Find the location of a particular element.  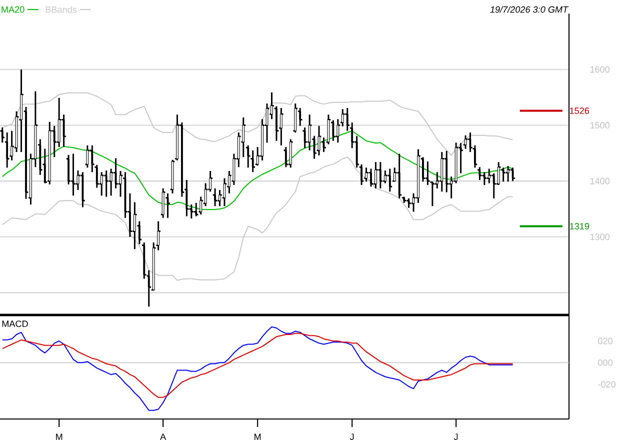

text: 19/7/2026 3:0 GMT is located at coordinates (529, 9).